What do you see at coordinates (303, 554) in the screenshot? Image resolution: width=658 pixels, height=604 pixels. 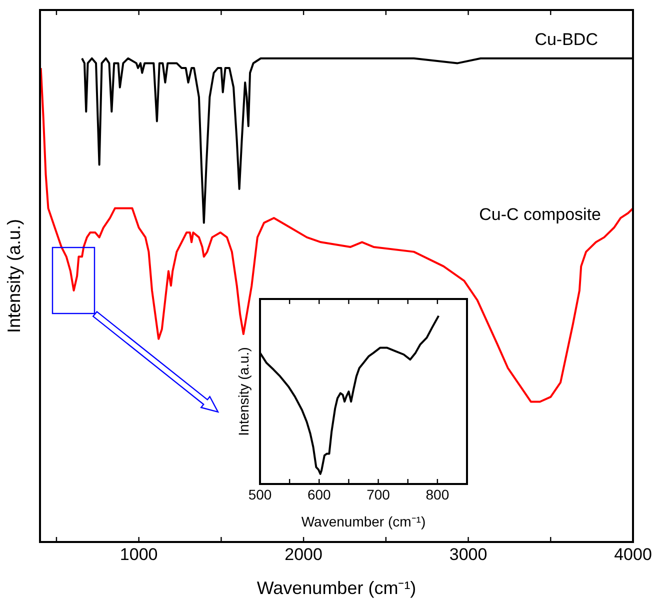 I see `x-tick-label: 2000` at bounding box center [303, 554].